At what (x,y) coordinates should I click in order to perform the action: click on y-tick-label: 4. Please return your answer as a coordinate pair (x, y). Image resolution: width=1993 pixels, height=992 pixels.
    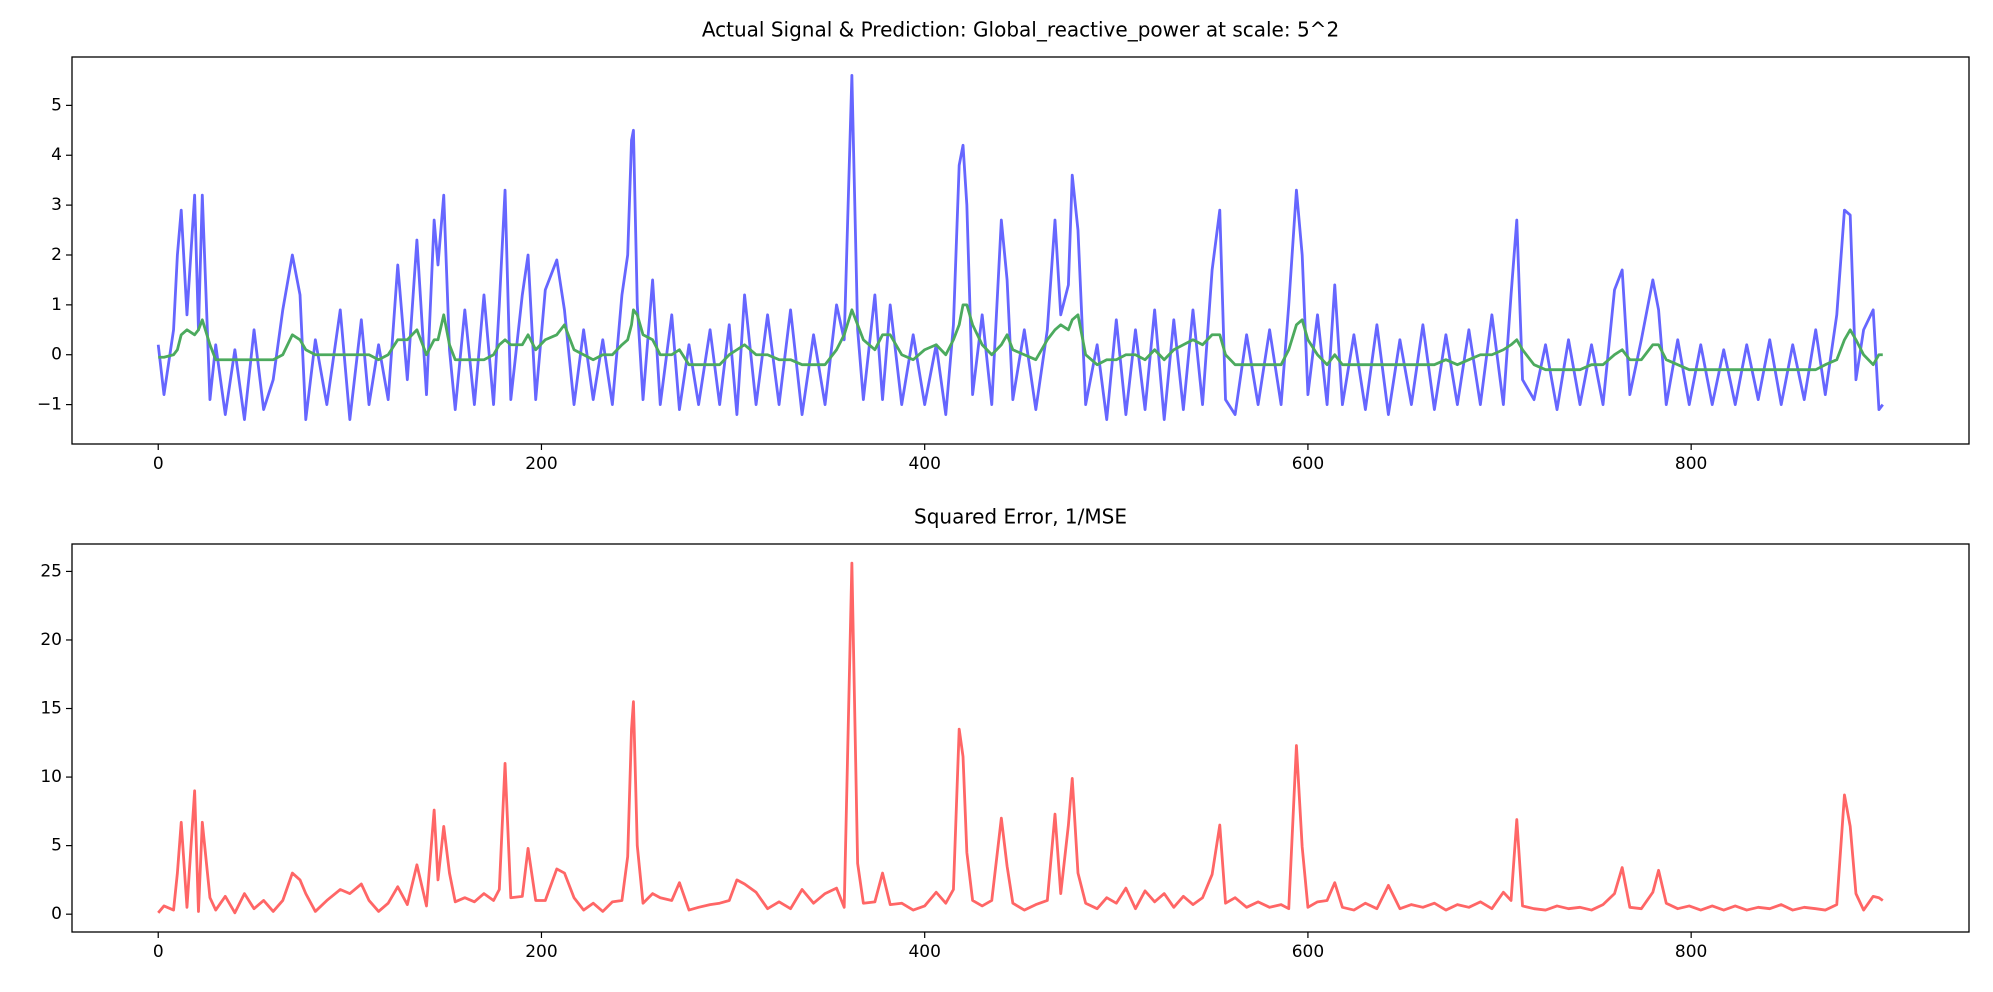
    Looking at the image, I should click on (56, 155).